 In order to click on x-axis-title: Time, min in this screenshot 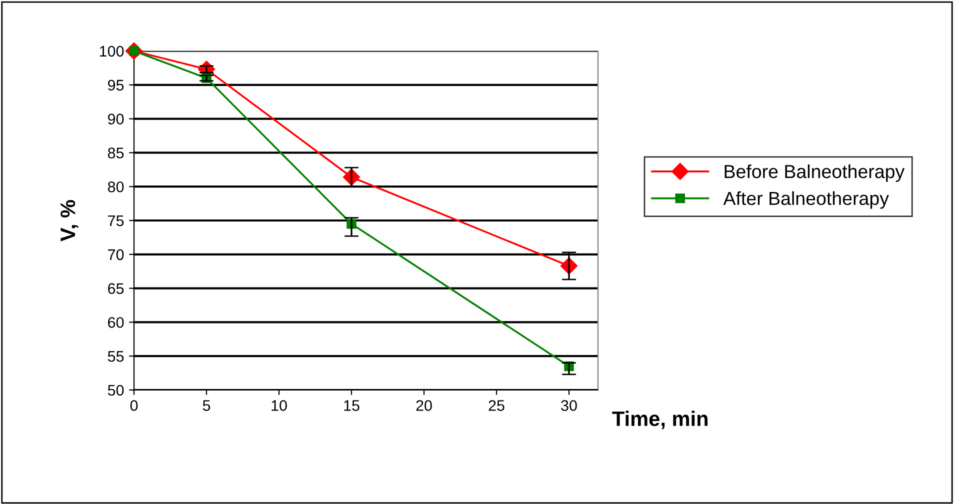, I will do `click(660, 420)`.